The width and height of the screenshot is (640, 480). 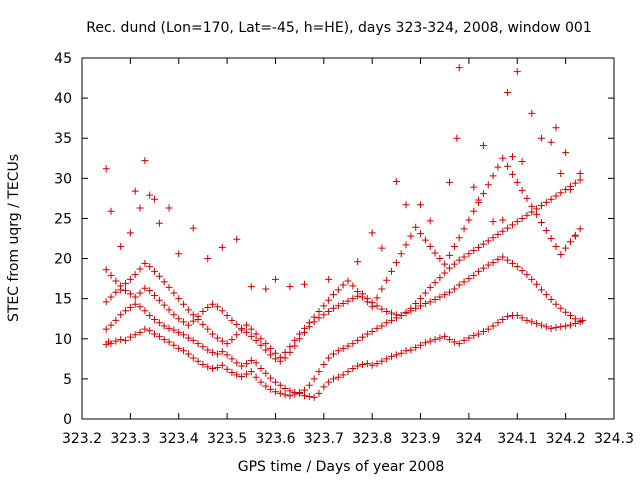 I want to click on x-tick-label: 324.2, so click(x=566, y=439).